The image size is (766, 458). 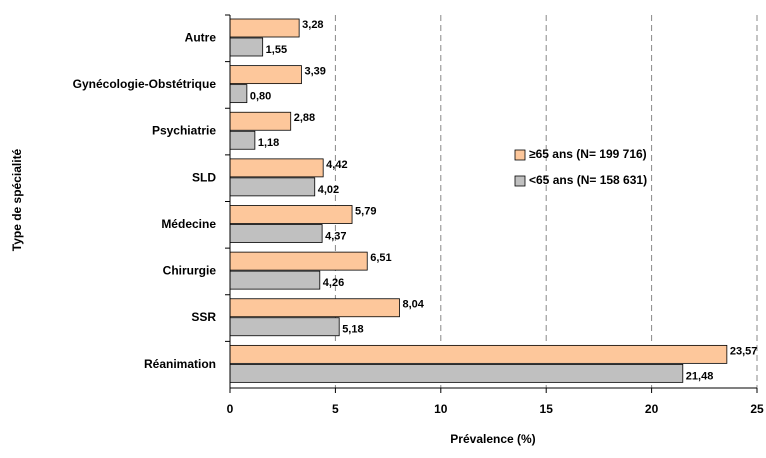 I want to click on data-label: 8,04, so click(x=413, y=305).